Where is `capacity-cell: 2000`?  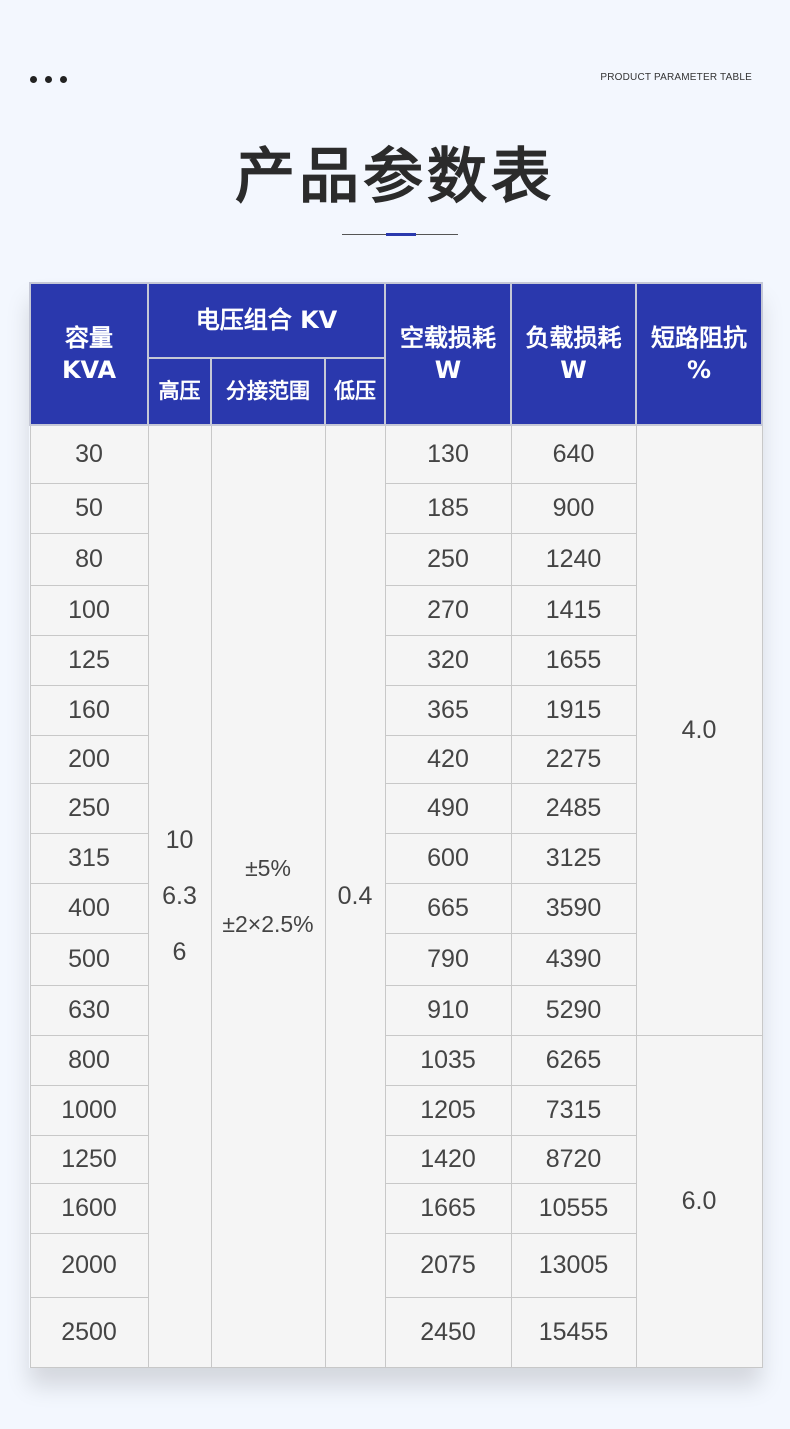 capacity-cell: 2000 is located at coordinates (89, 1265).